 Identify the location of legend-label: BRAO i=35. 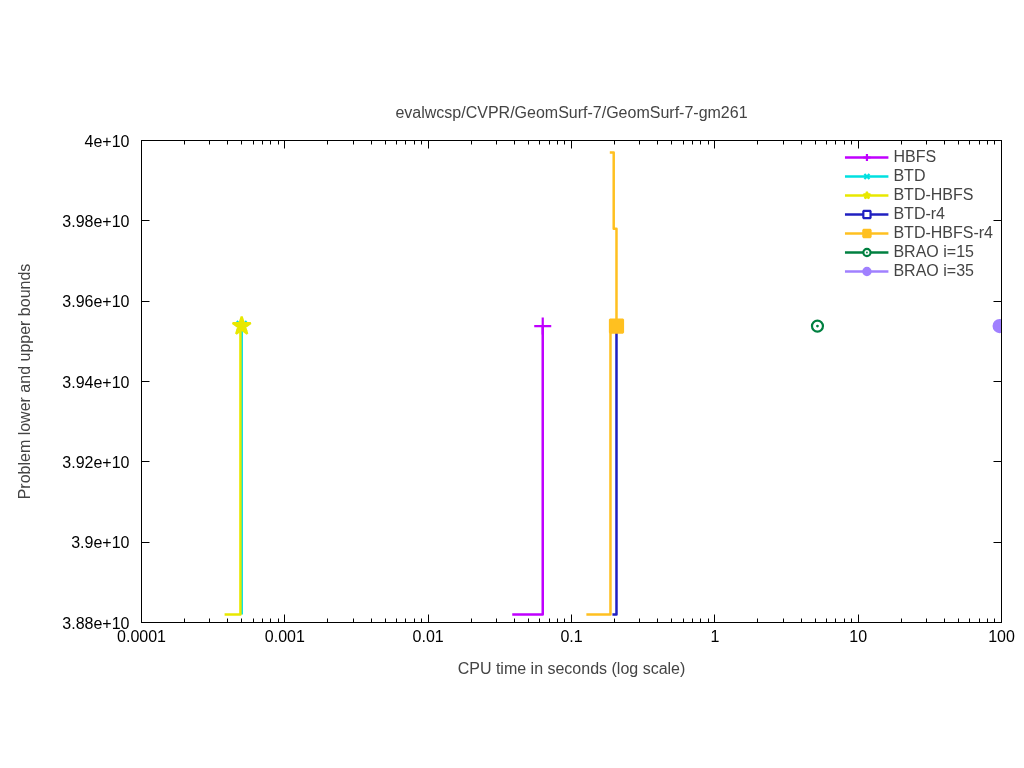
(933, 271).